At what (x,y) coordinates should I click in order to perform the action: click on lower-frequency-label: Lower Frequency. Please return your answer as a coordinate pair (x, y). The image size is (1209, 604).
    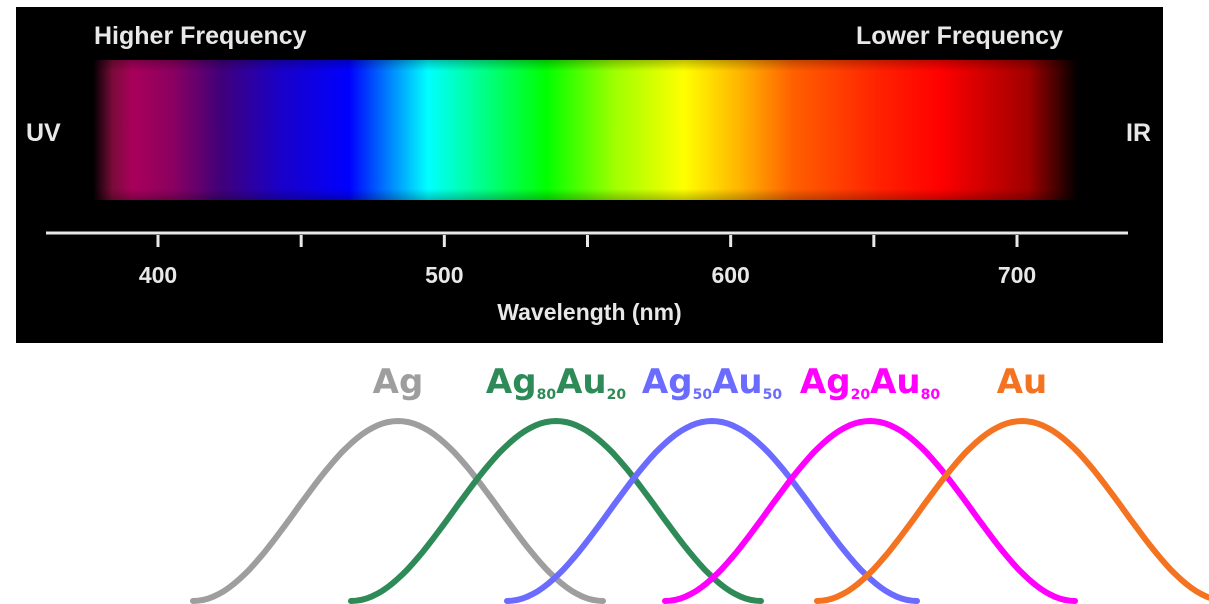
    Looking at the image, I should click on (959, 36).